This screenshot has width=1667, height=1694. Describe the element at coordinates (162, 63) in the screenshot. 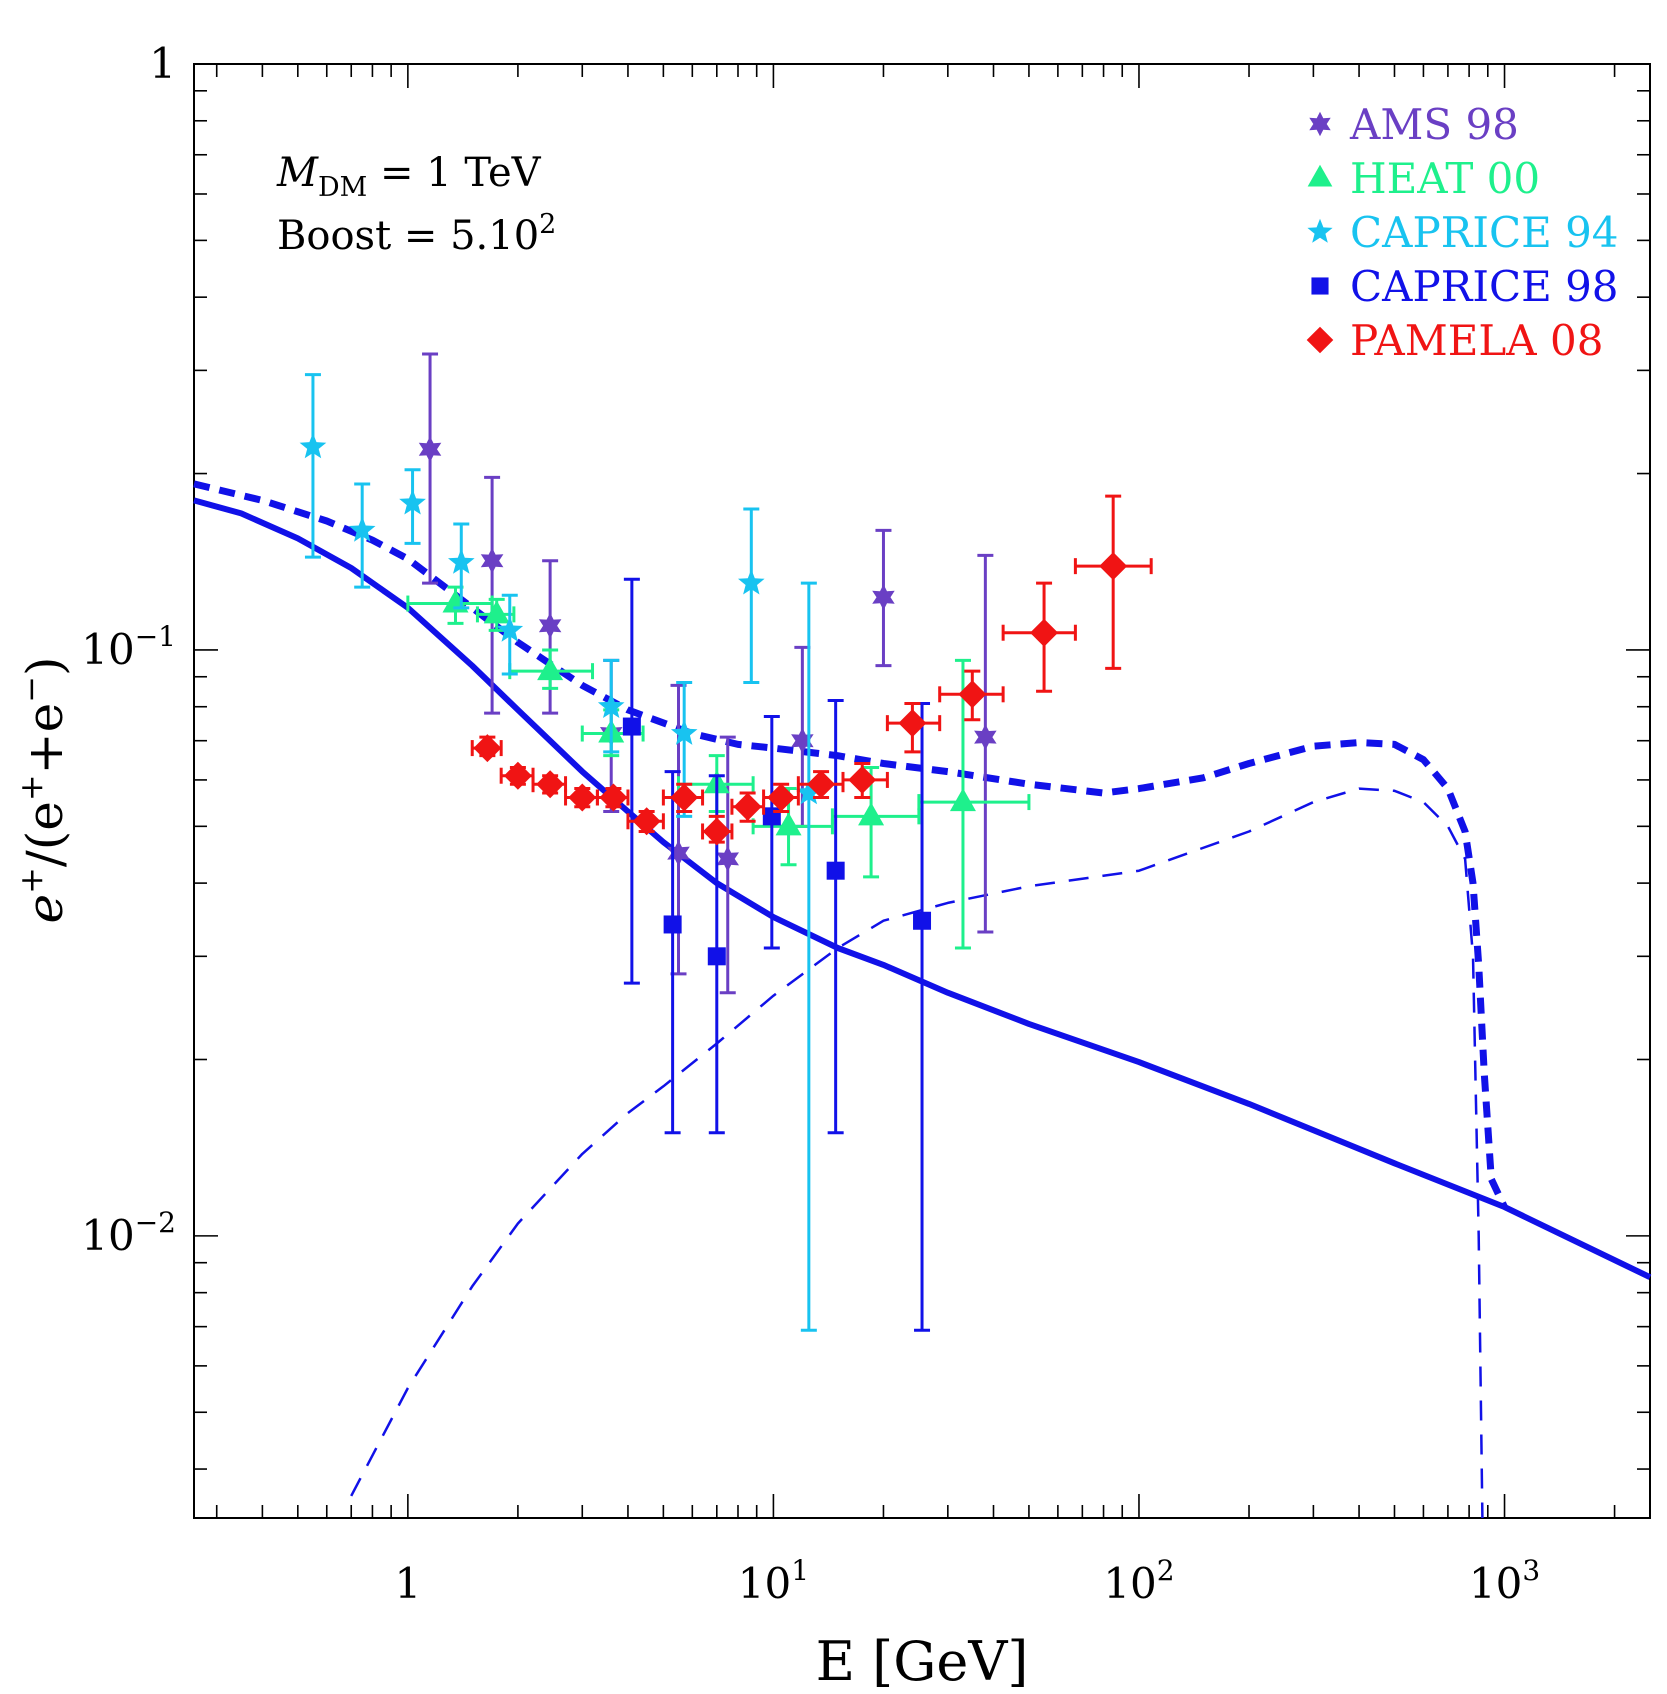

I see `y-tick-label: 1` at that location.